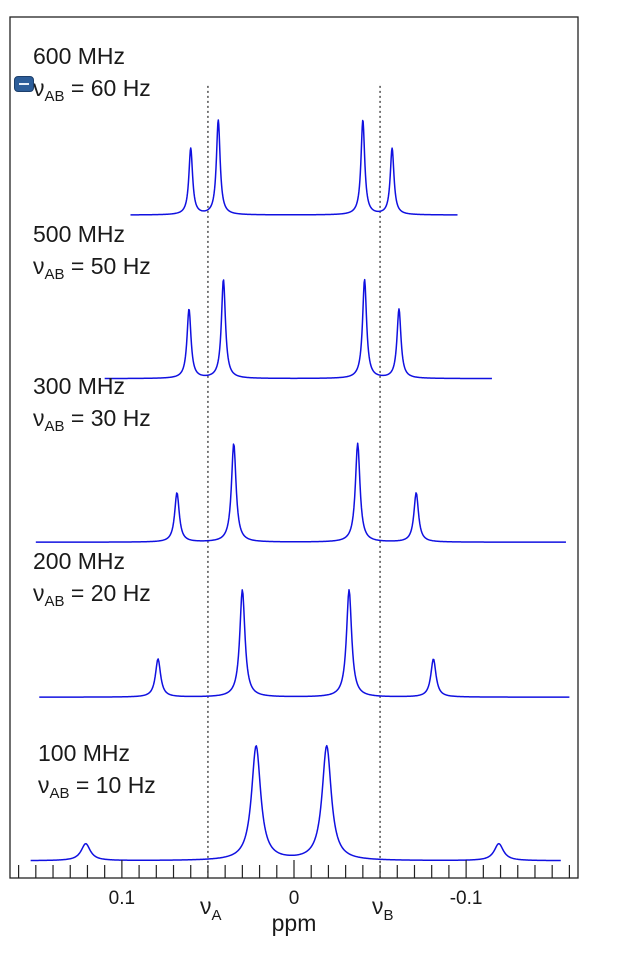 The height and width of the screenshot is (954, 617). I want to click on tick-label: 0.1, so click(122, 898).